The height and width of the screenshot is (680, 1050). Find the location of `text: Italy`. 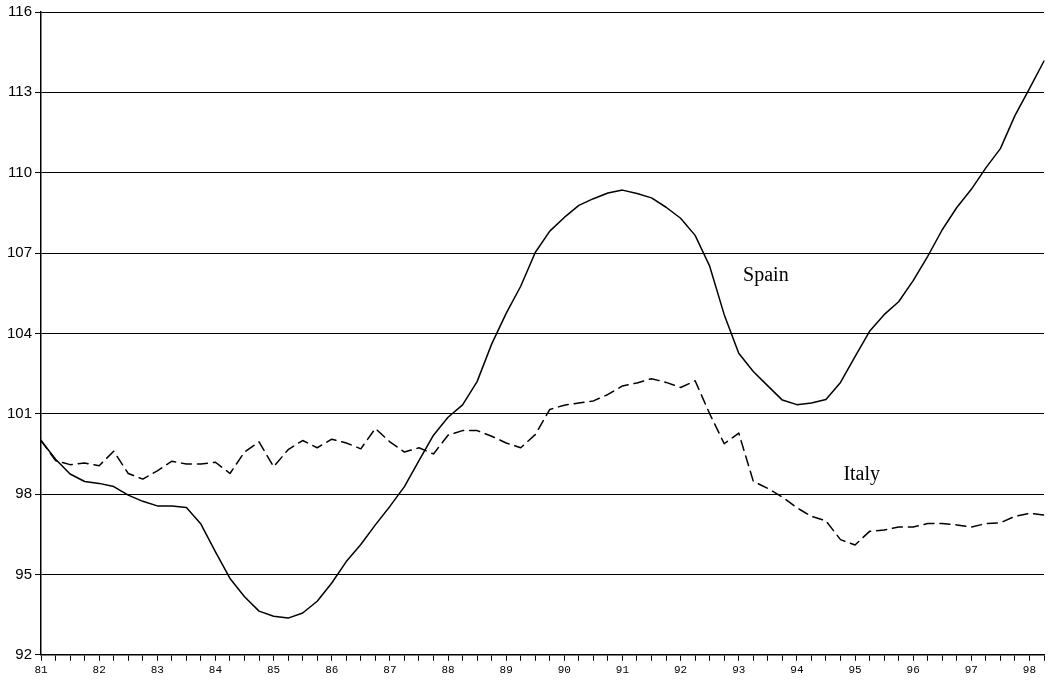

text: Italy is located at coordinates (862, 474).